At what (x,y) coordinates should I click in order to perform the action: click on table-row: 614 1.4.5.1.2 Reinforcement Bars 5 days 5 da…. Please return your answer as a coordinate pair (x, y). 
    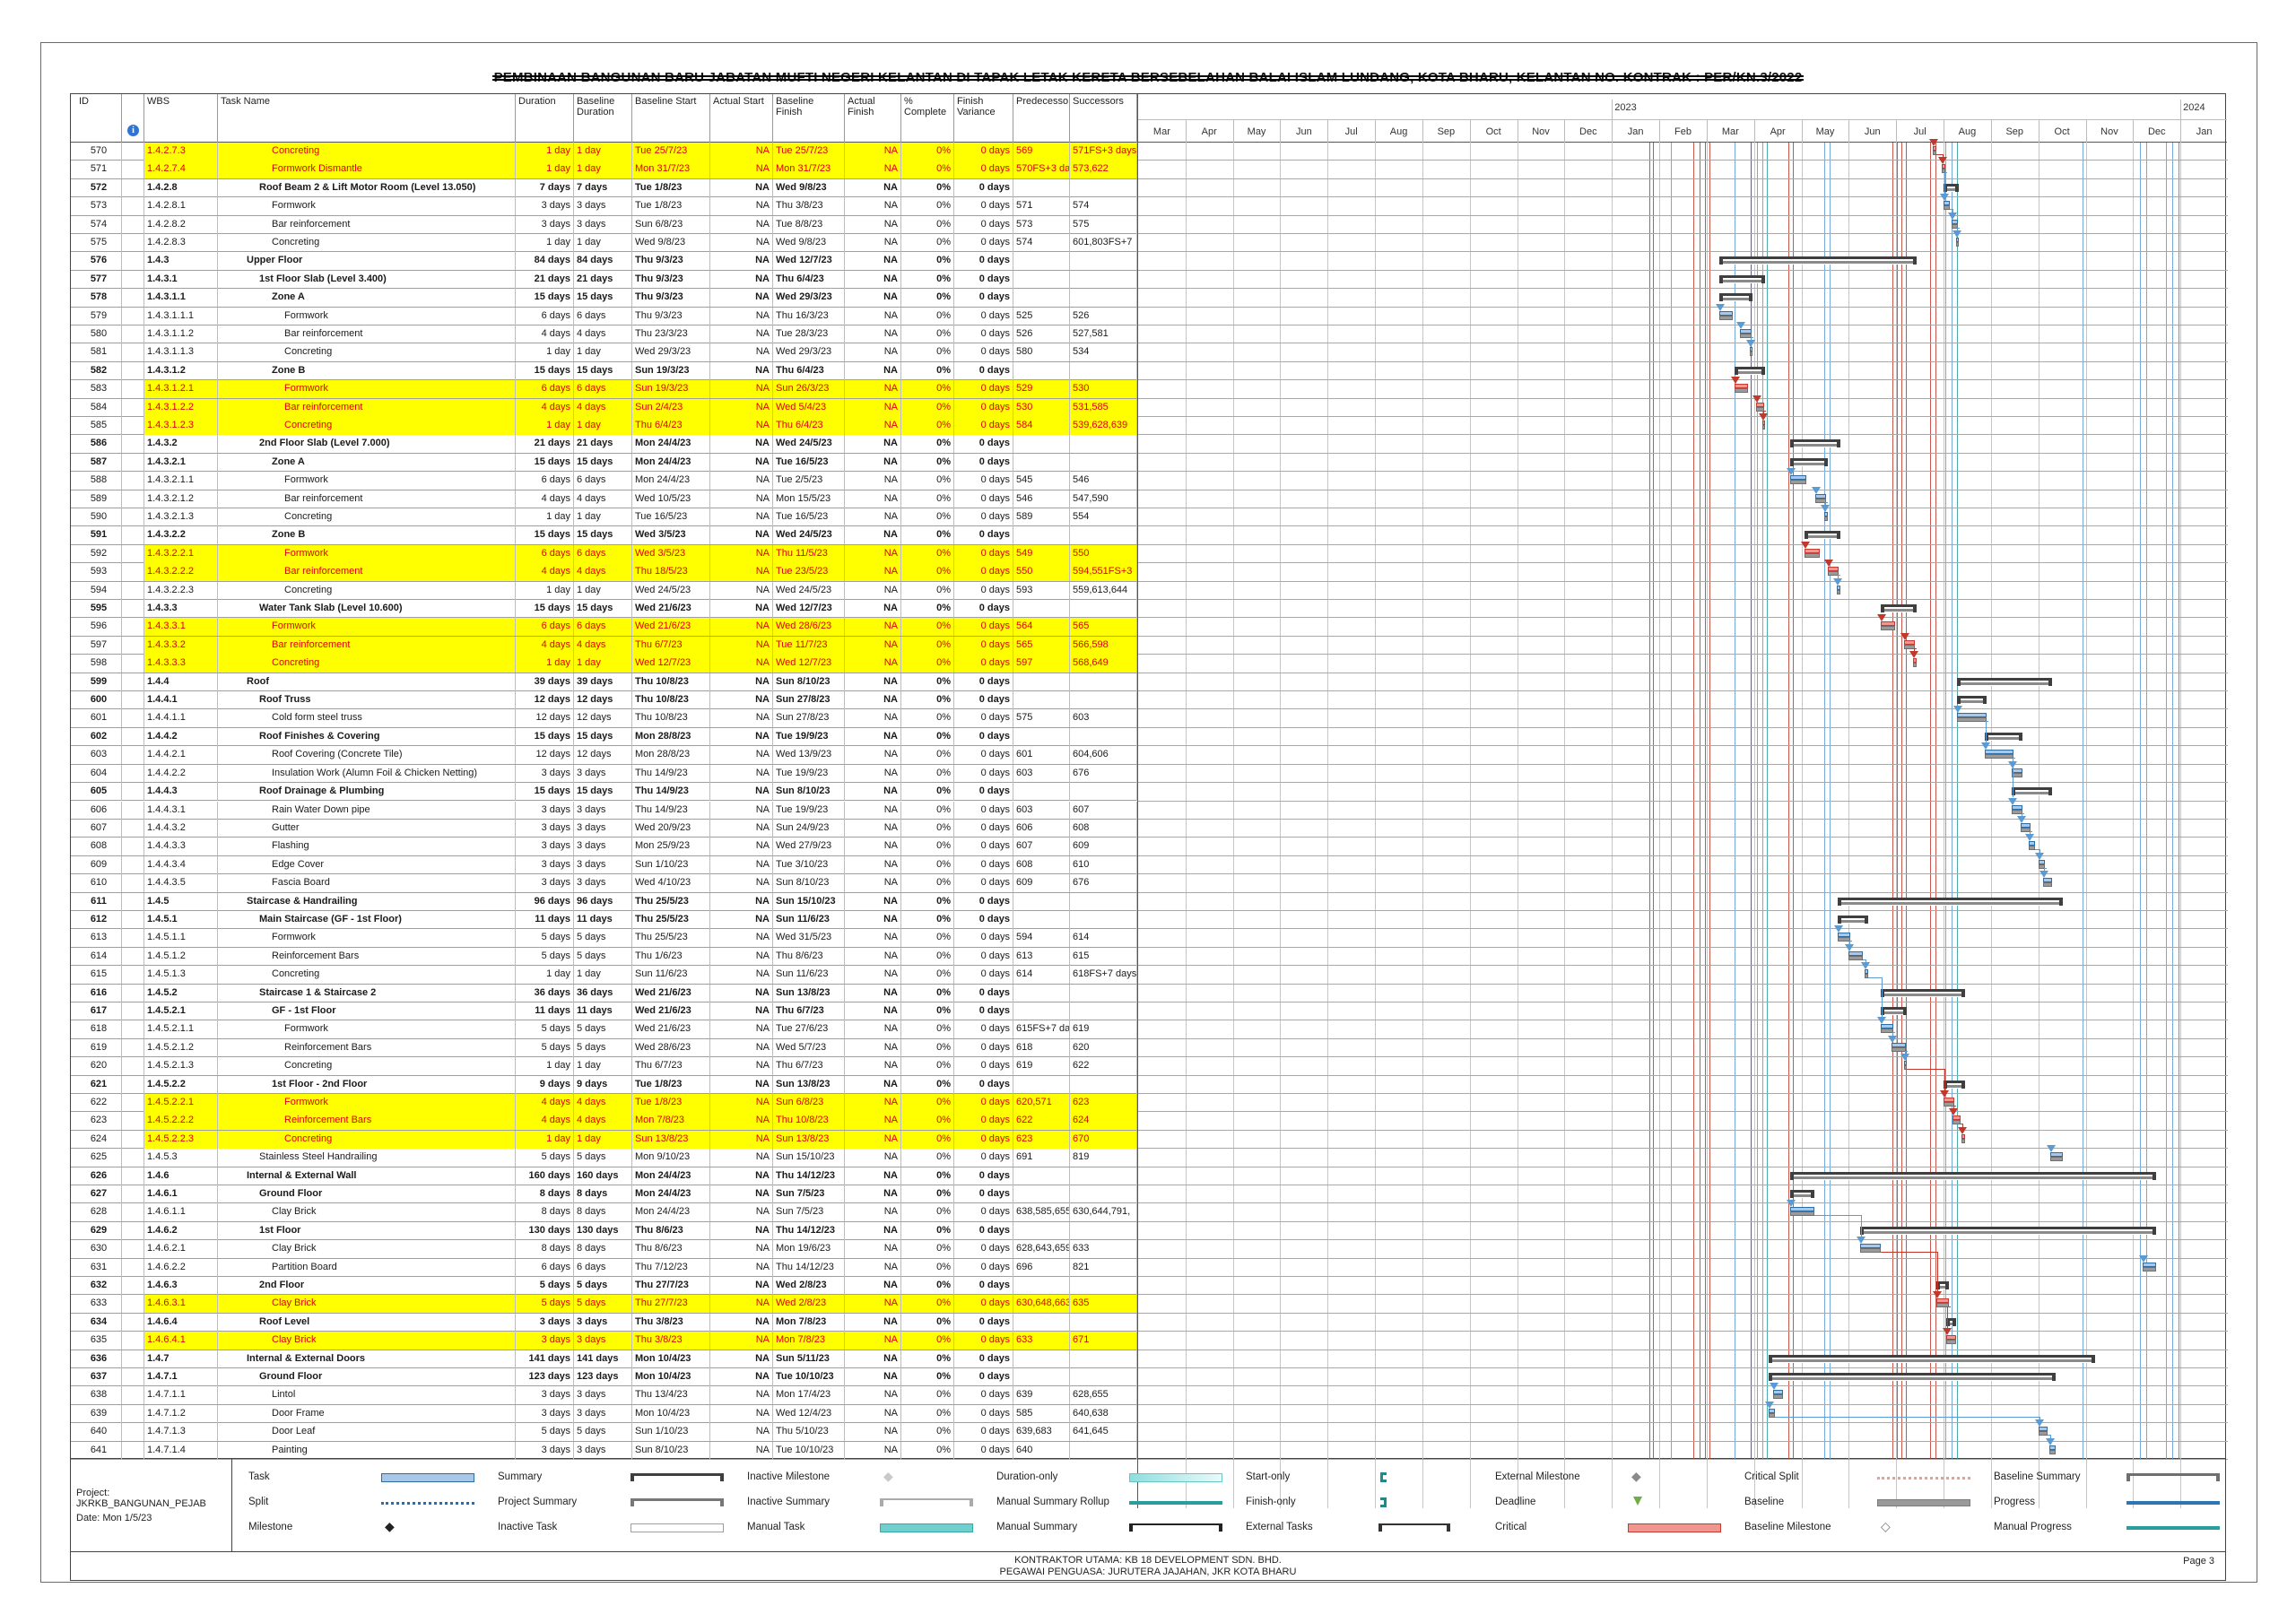
    Looking at the image, I should click on (604, 957).